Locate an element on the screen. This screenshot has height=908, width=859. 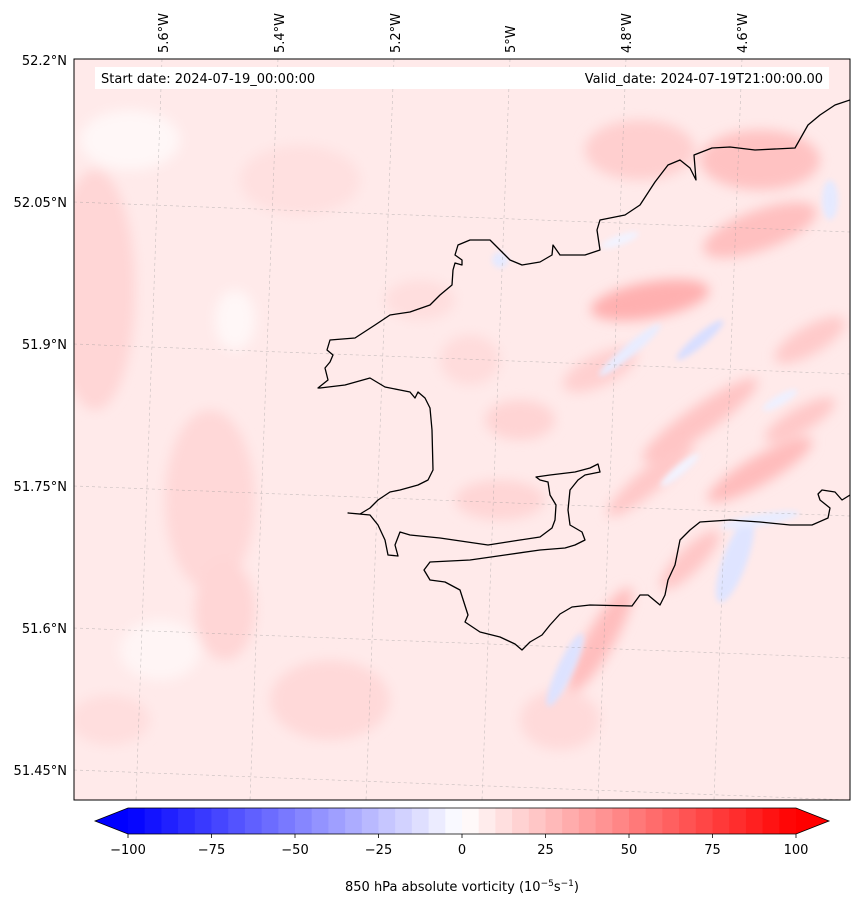
longitude-labels: 5.6°W 5.4°W 5.2°W 5°W 4.8°W 4.6°W is located at coordinates (454, 33).